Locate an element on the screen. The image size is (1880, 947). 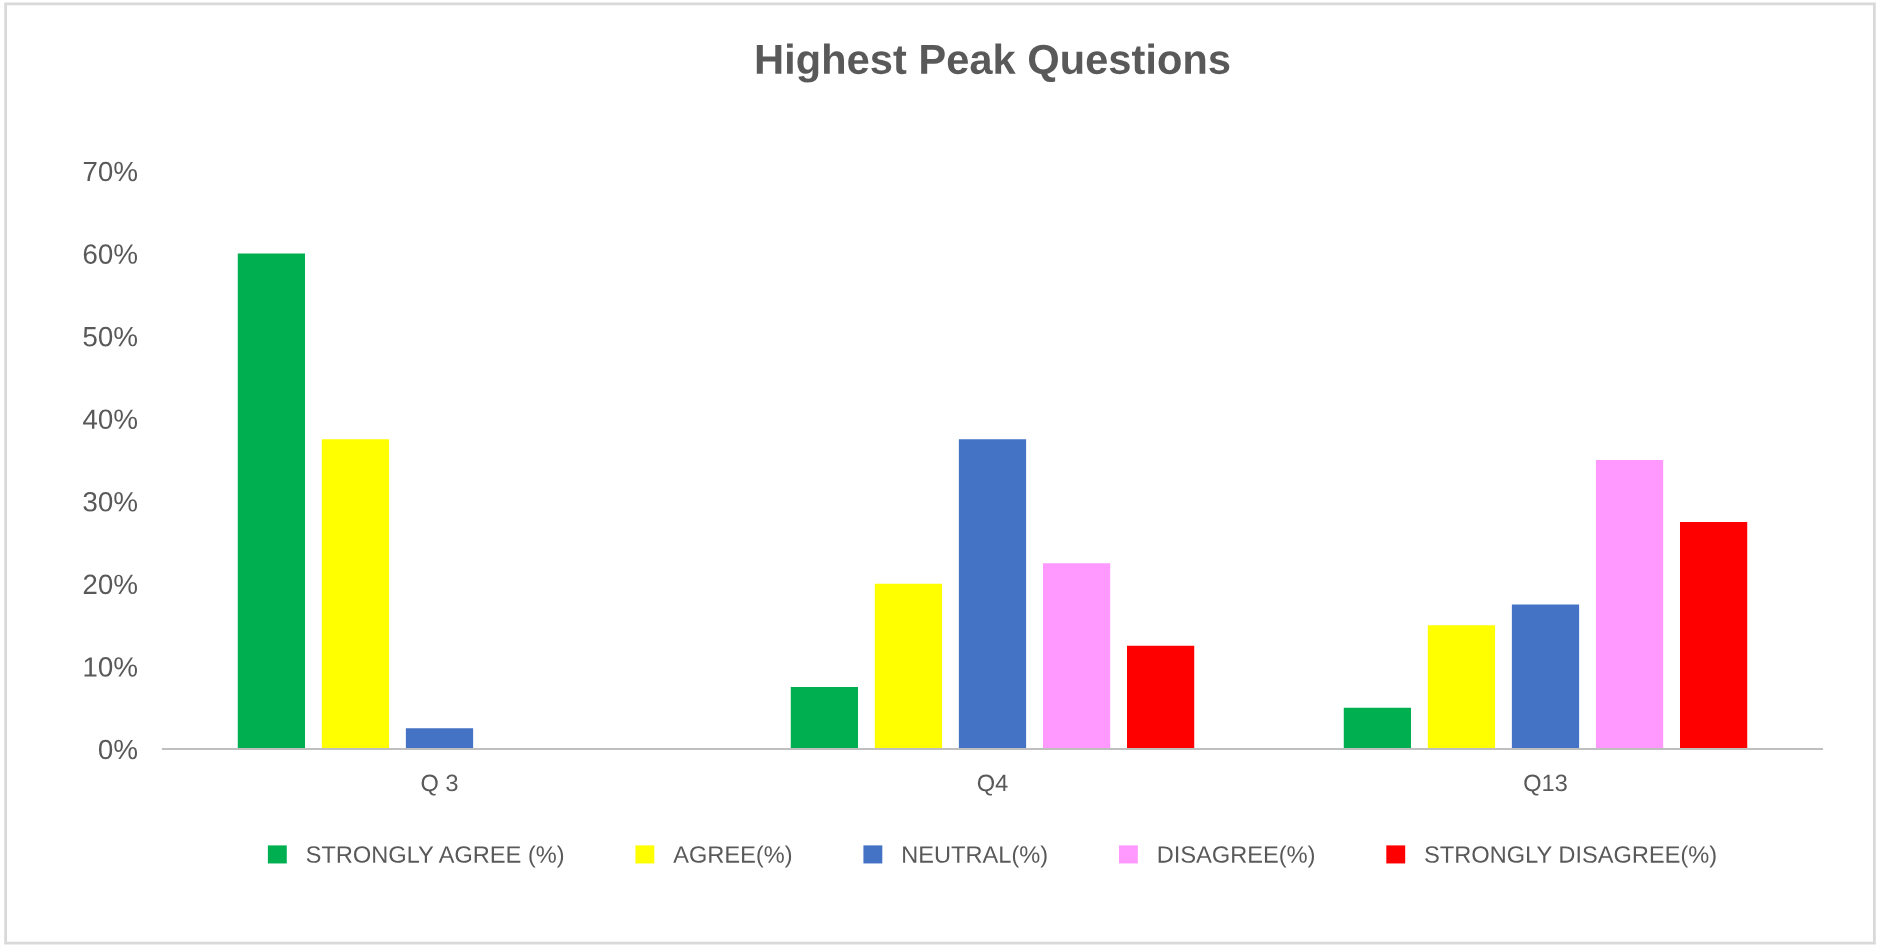
y-tick-label: 50% is located at coordinates (110, 336).